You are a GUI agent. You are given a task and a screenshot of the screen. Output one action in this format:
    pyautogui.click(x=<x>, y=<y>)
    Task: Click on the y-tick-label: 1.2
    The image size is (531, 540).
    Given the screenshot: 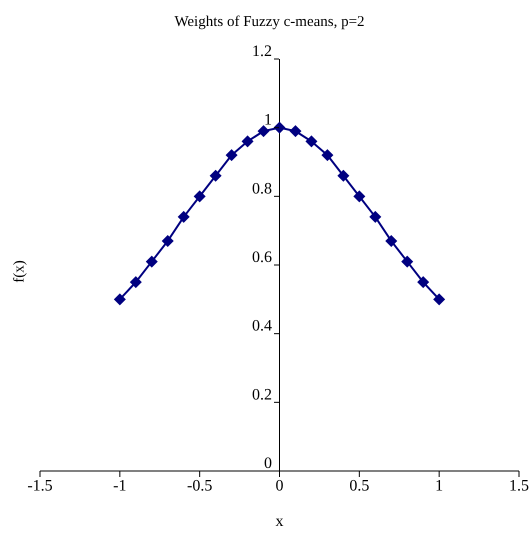 What is the action you would take?
    pyautogui.click(x=262, y=51)
    